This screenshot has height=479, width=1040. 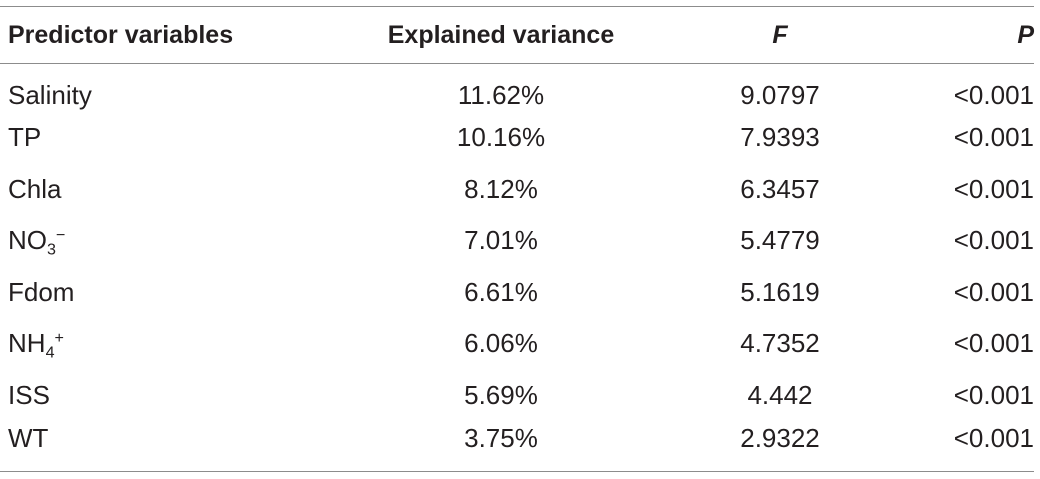 I want to click on predictor-superscript: −, so click(x=60, y=235).